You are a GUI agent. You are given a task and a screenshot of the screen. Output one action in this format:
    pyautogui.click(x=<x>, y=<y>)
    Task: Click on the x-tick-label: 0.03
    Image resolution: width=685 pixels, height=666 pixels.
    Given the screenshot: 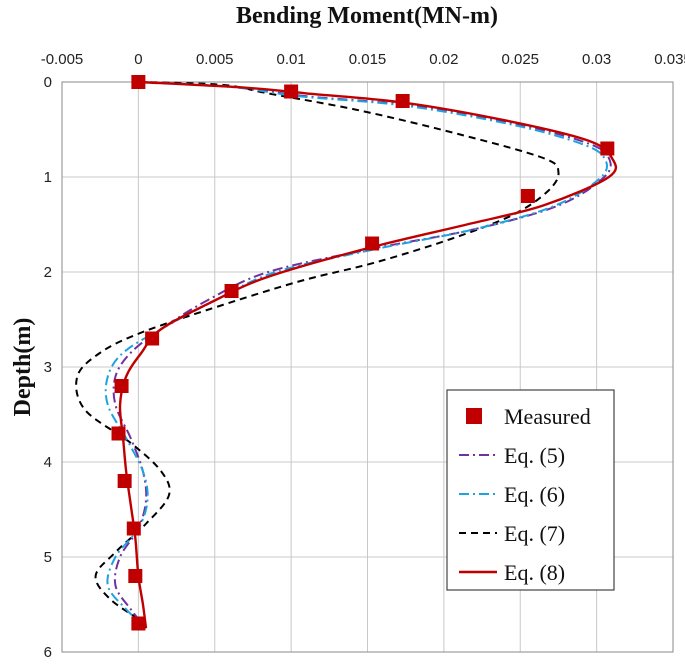 What is the action you would take?
    pyautogui.click(x=596, y=59)
    